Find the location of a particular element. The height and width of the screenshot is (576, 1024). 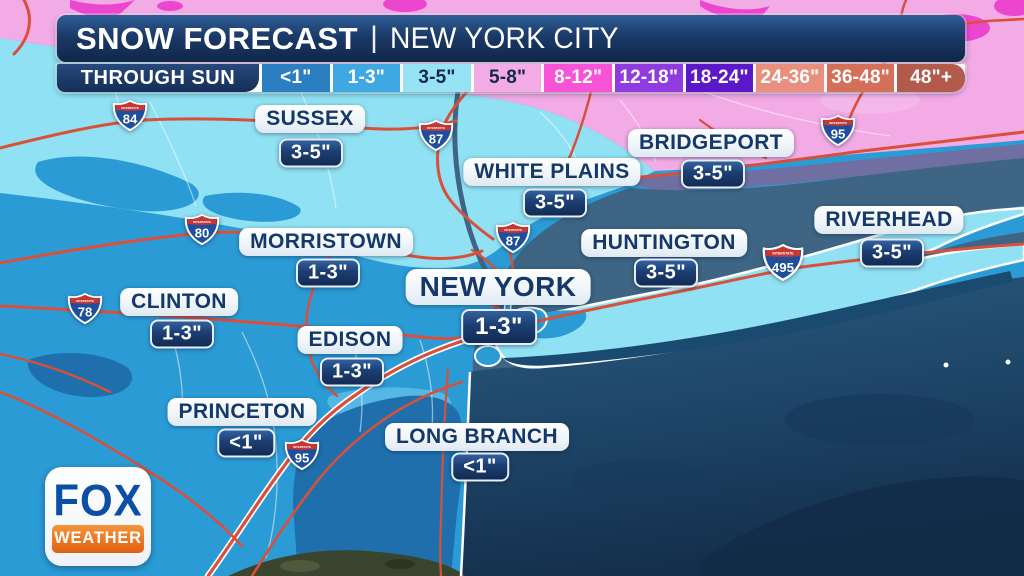

snow-value-princeton: <1" is located at coordinates (246, 443).